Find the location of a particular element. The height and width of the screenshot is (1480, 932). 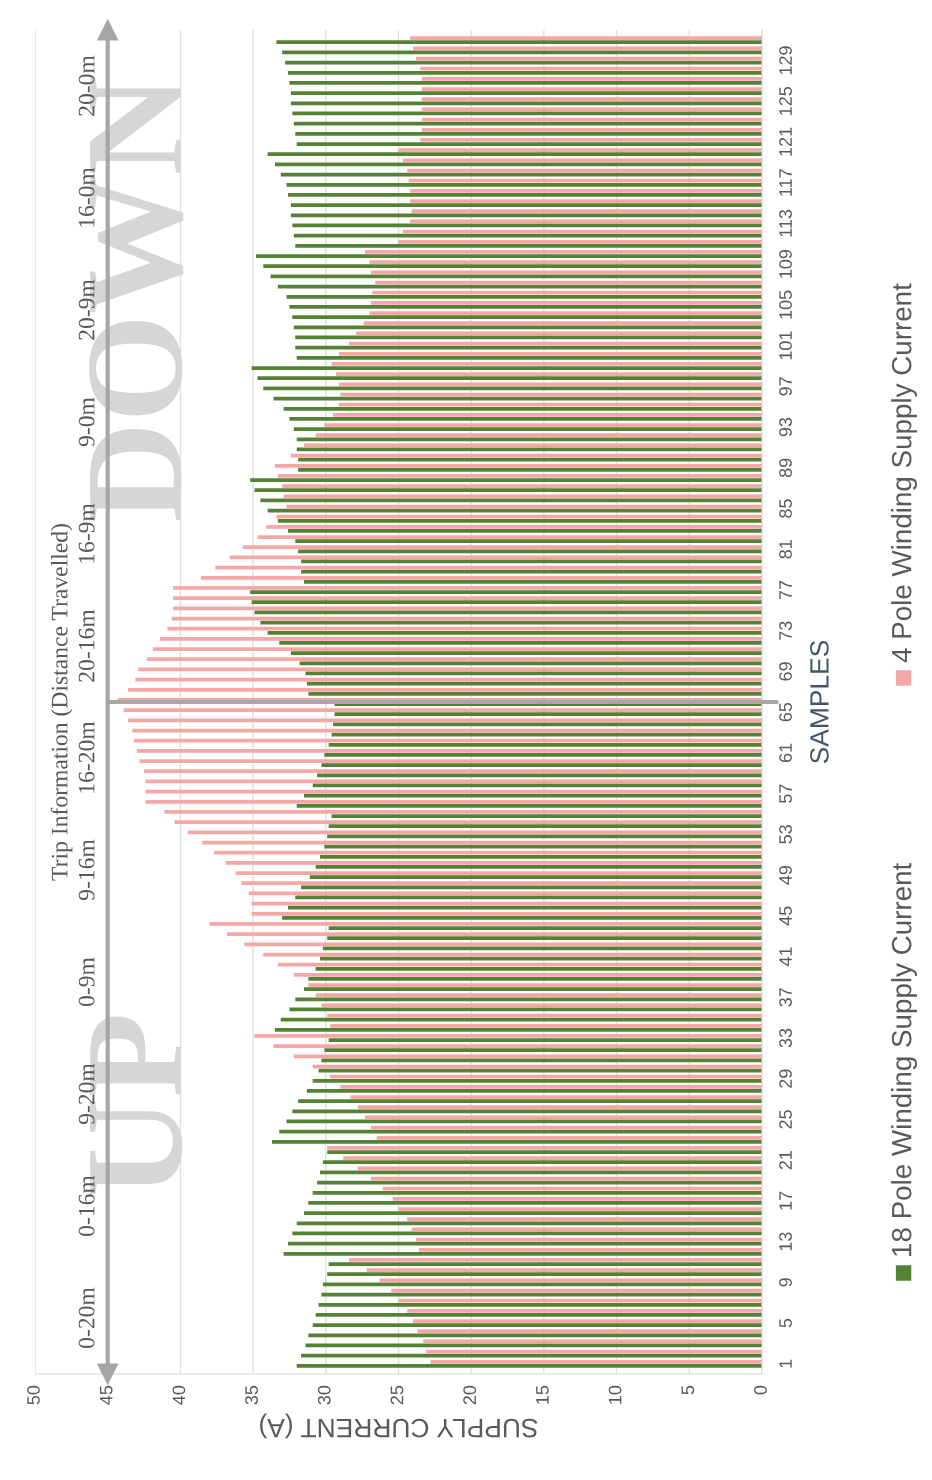

y-tick-label: 85 is located at coordinates (785, 508).